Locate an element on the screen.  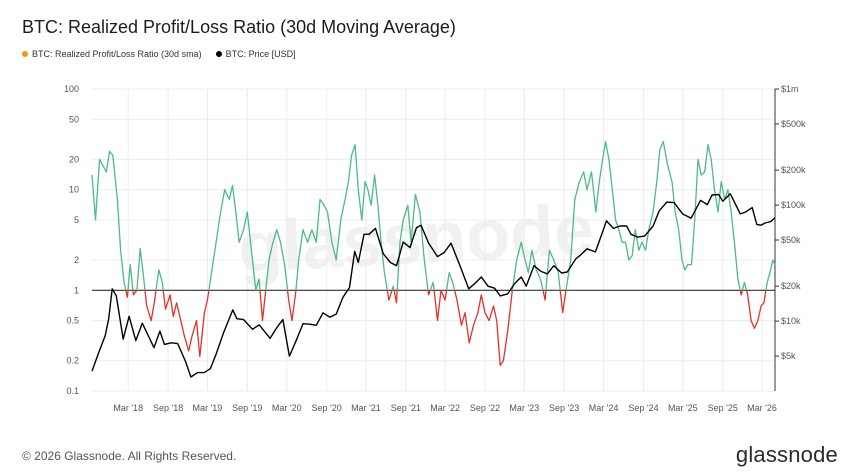
left-tick-label: 0.2 is located at coordinates (72, 361).